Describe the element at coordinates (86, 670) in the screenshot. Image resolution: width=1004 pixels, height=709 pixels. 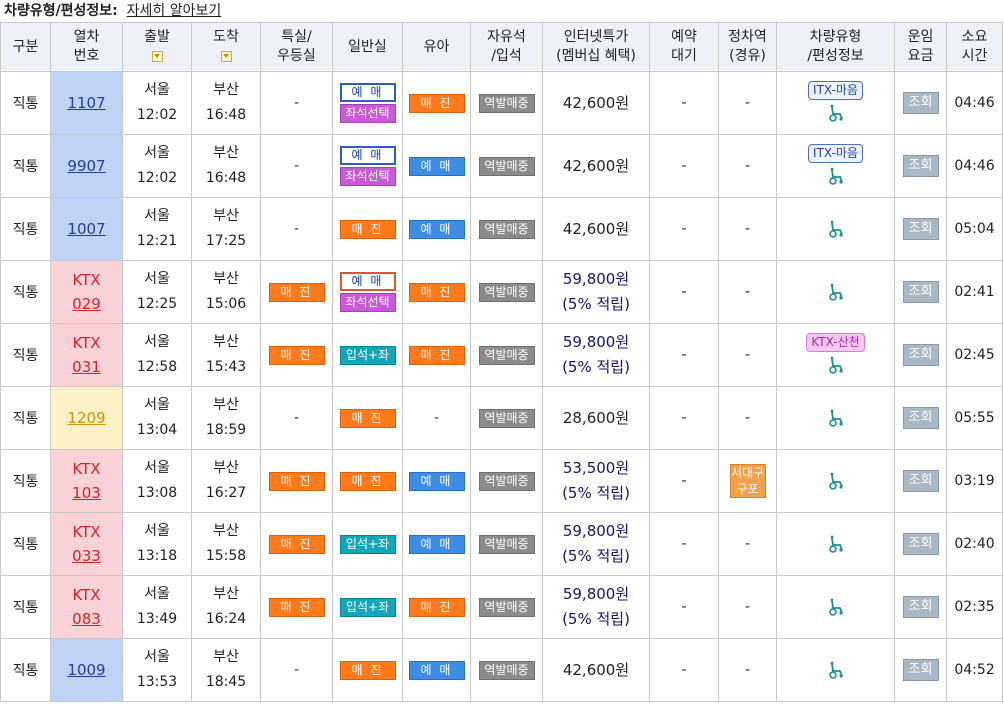
I see `train-number-link: 1009` at that location.